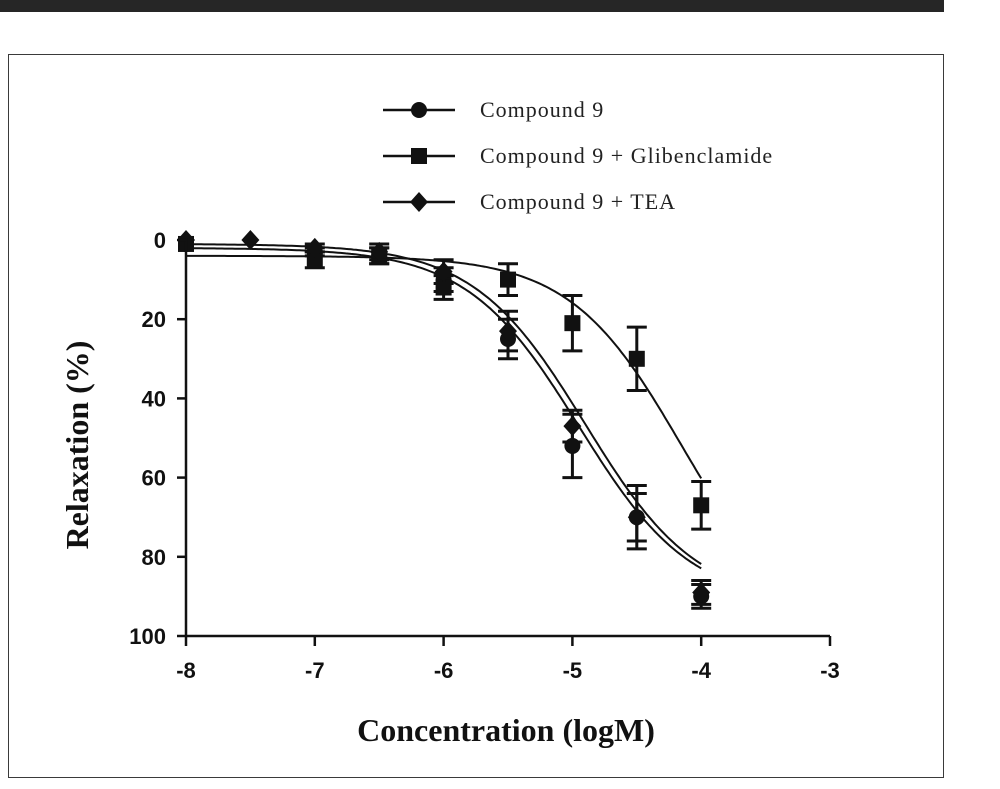  Describe the element at coordinates (573, 670) in the screenshot. I see `x-tick-label: -5` at that location.